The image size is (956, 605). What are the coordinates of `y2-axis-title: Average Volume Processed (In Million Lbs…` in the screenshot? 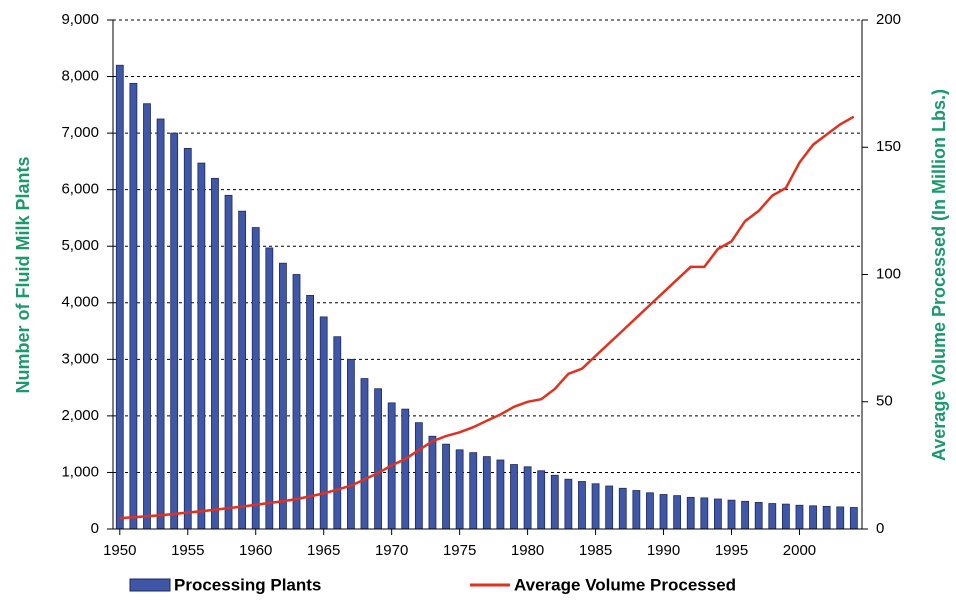 It's located at (939, 275).